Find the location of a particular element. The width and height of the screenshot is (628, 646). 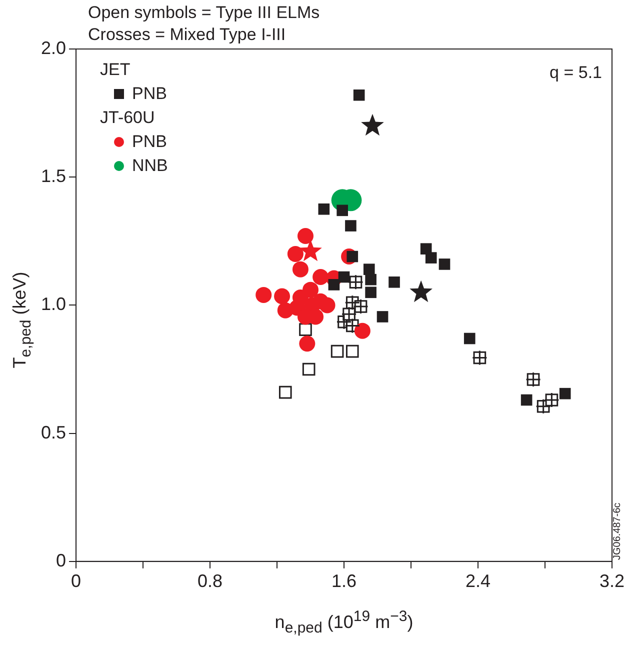

annotation: JG06.487-6c is located at coordinates (617, 531).